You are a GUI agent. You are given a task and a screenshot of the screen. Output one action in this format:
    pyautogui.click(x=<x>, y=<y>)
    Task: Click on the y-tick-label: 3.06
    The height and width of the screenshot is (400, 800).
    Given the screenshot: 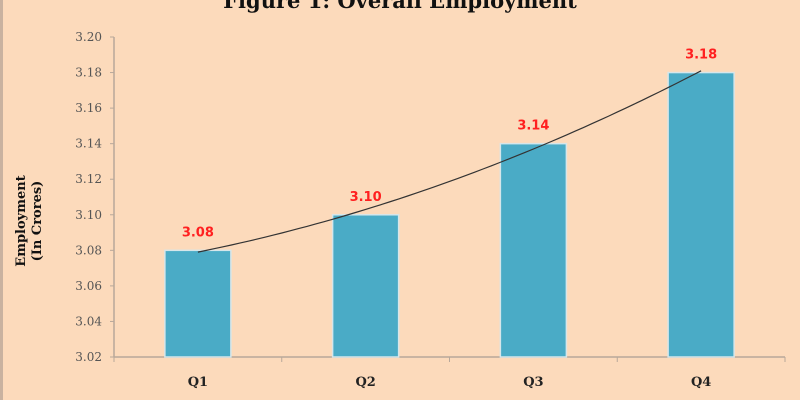 What is the action you would take?
    pyautogui.click(x=88, y=286)
    